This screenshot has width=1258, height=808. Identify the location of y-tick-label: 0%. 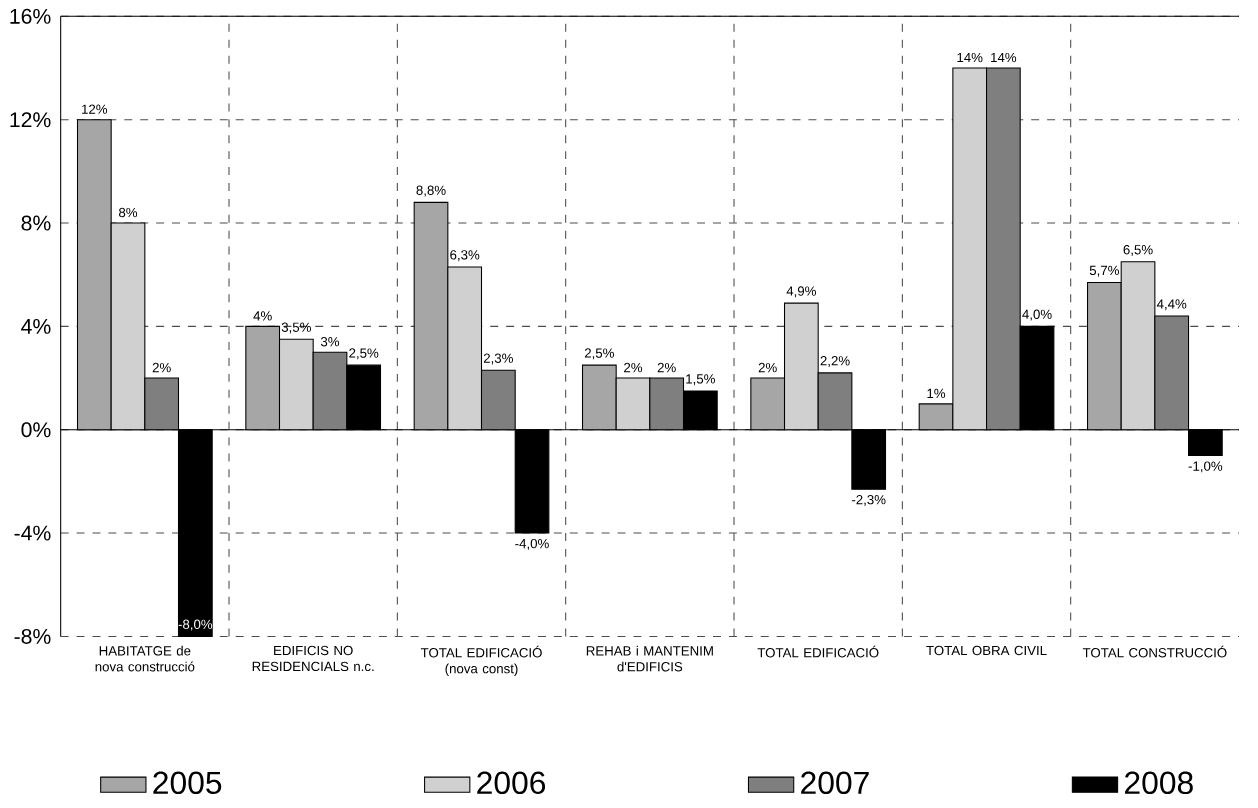
(36, 430).